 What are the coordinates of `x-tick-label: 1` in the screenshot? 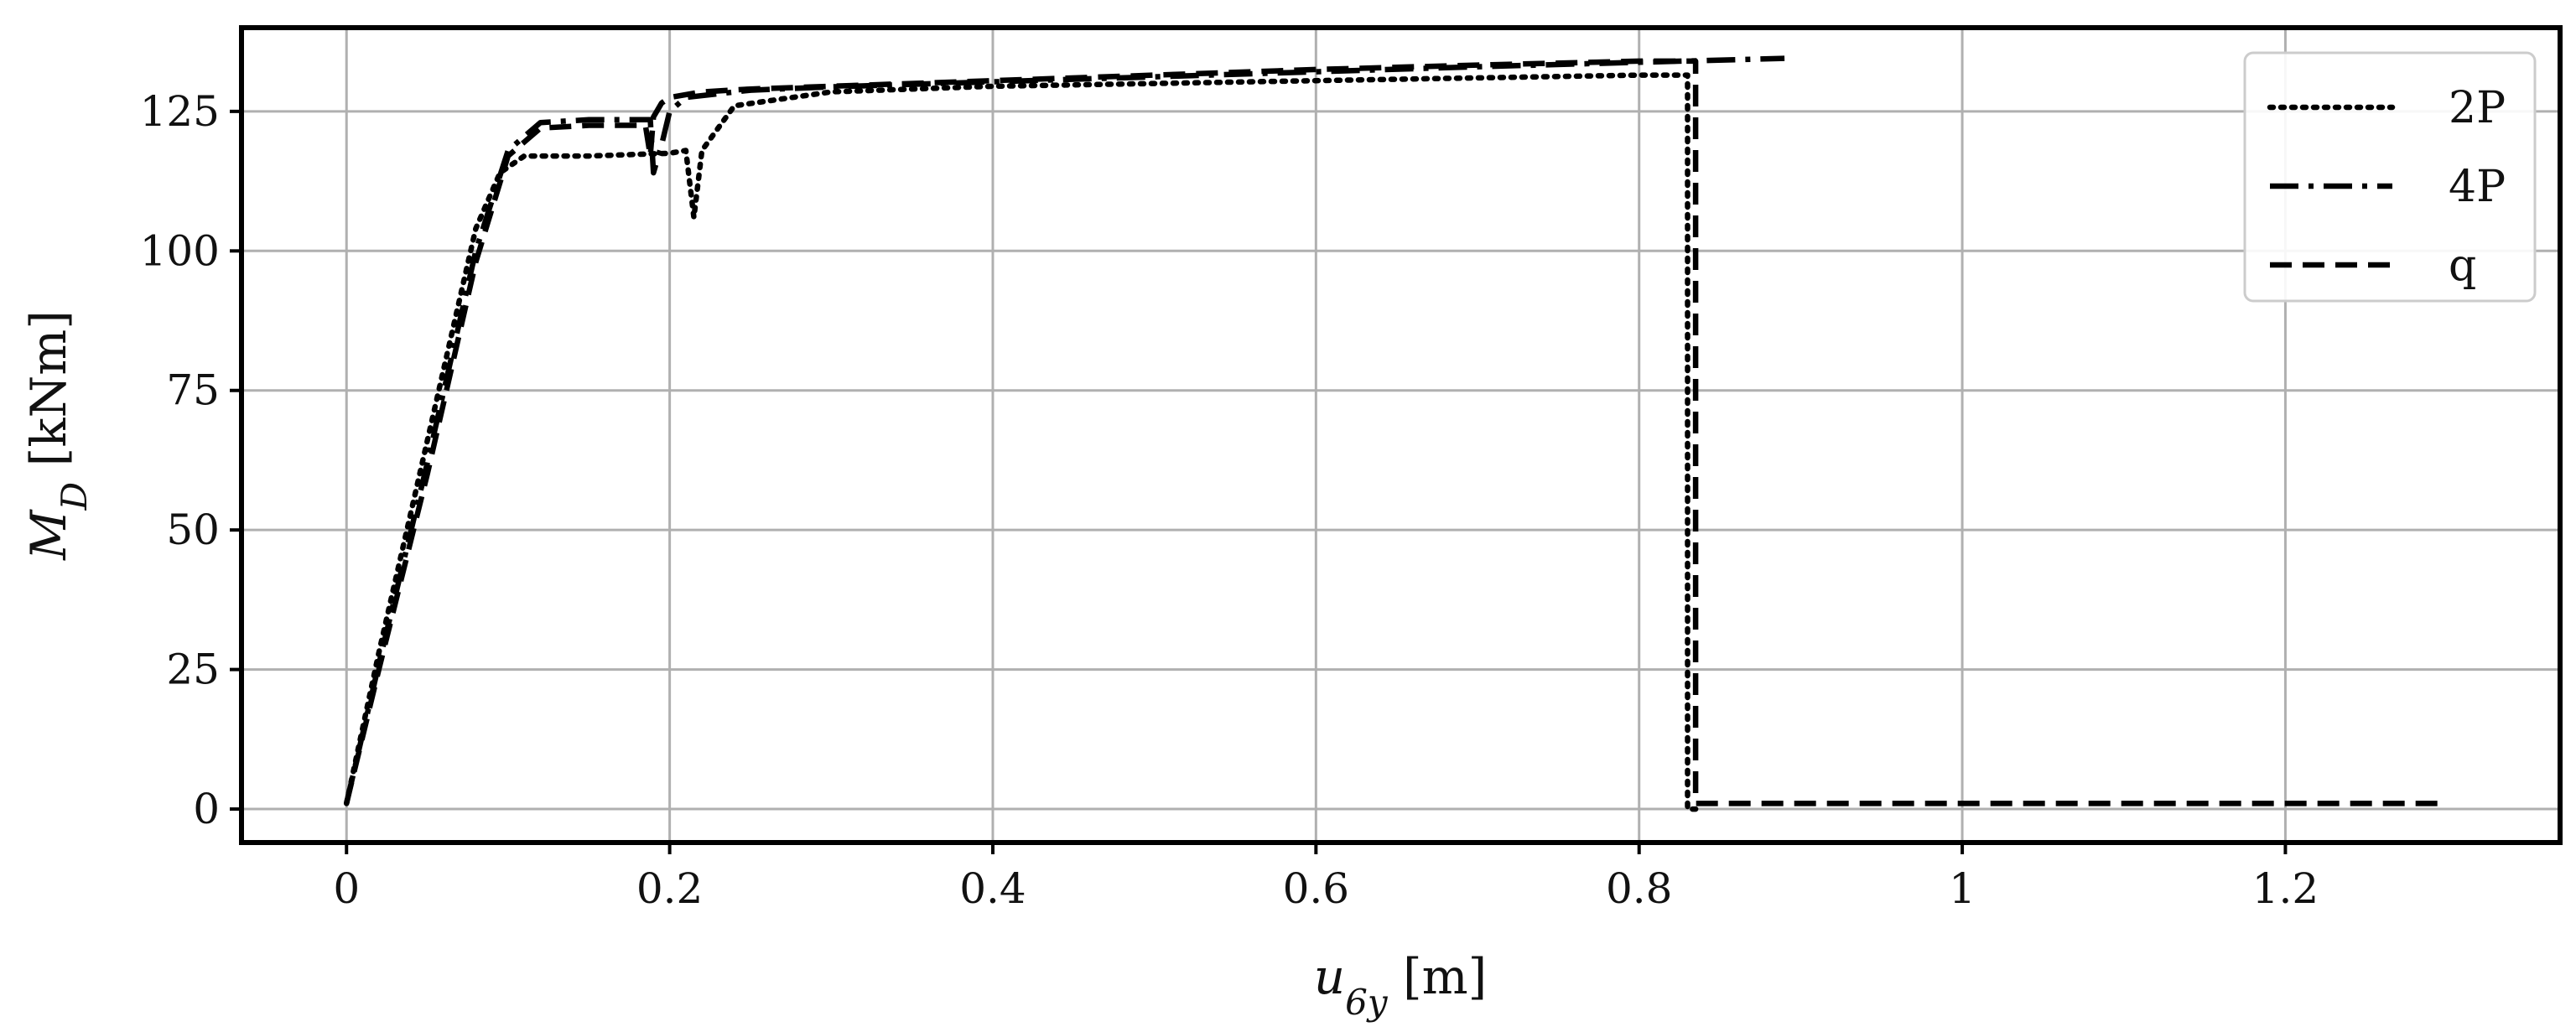 It's located at (1963, 888).